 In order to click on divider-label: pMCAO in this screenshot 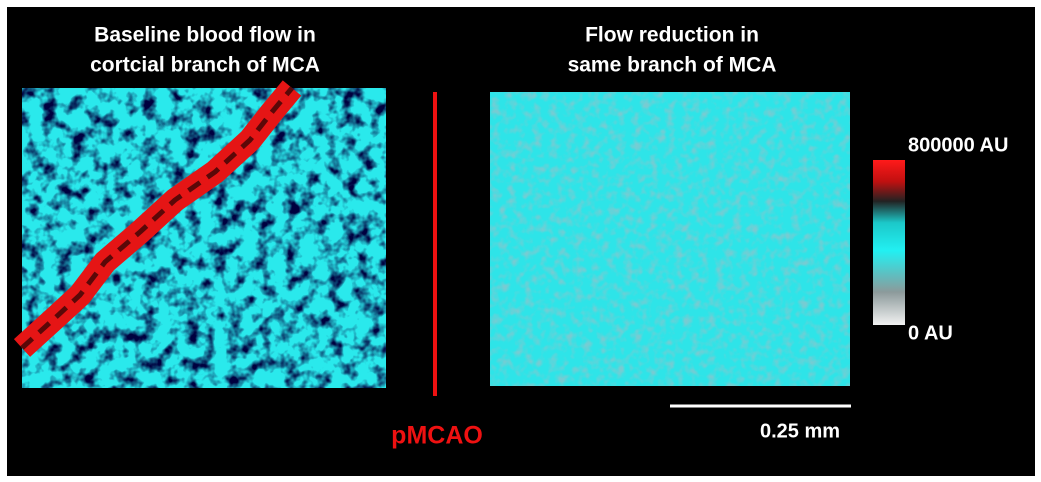, I will do `click(437, 436)`.